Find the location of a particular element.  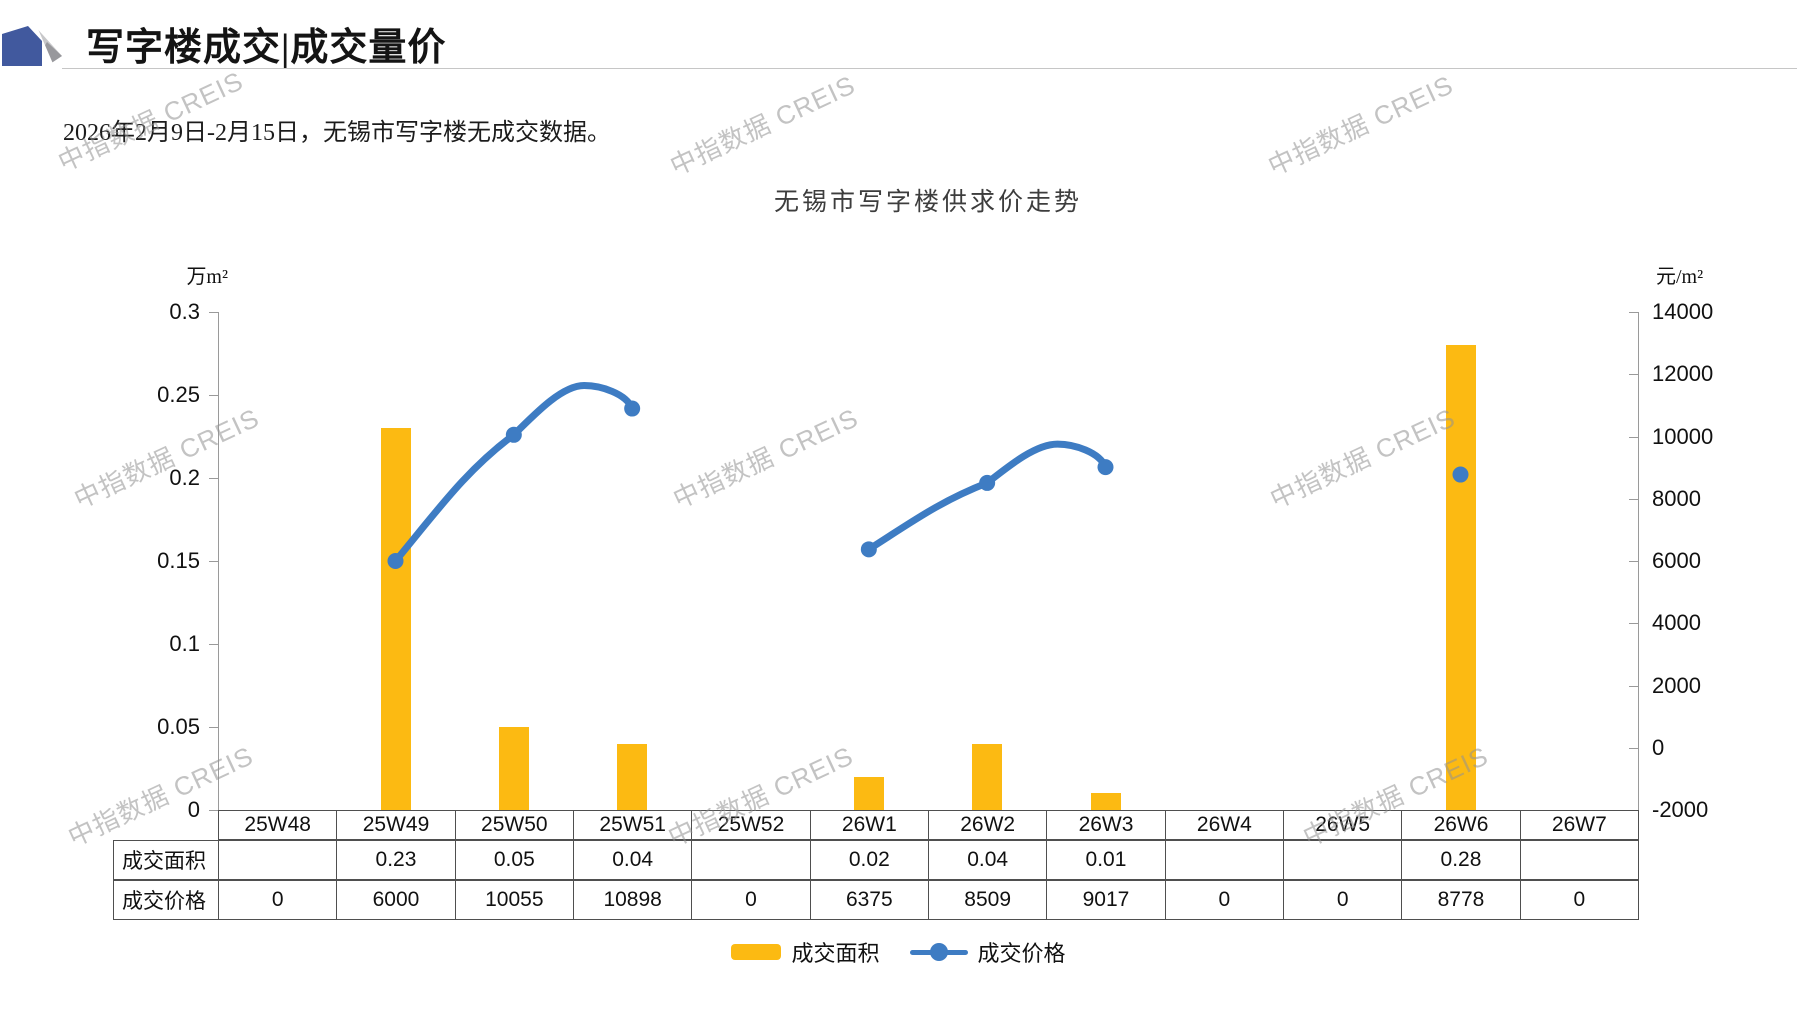

left-axis-tick-label: 0.3 is located at coordinates (184, 311).